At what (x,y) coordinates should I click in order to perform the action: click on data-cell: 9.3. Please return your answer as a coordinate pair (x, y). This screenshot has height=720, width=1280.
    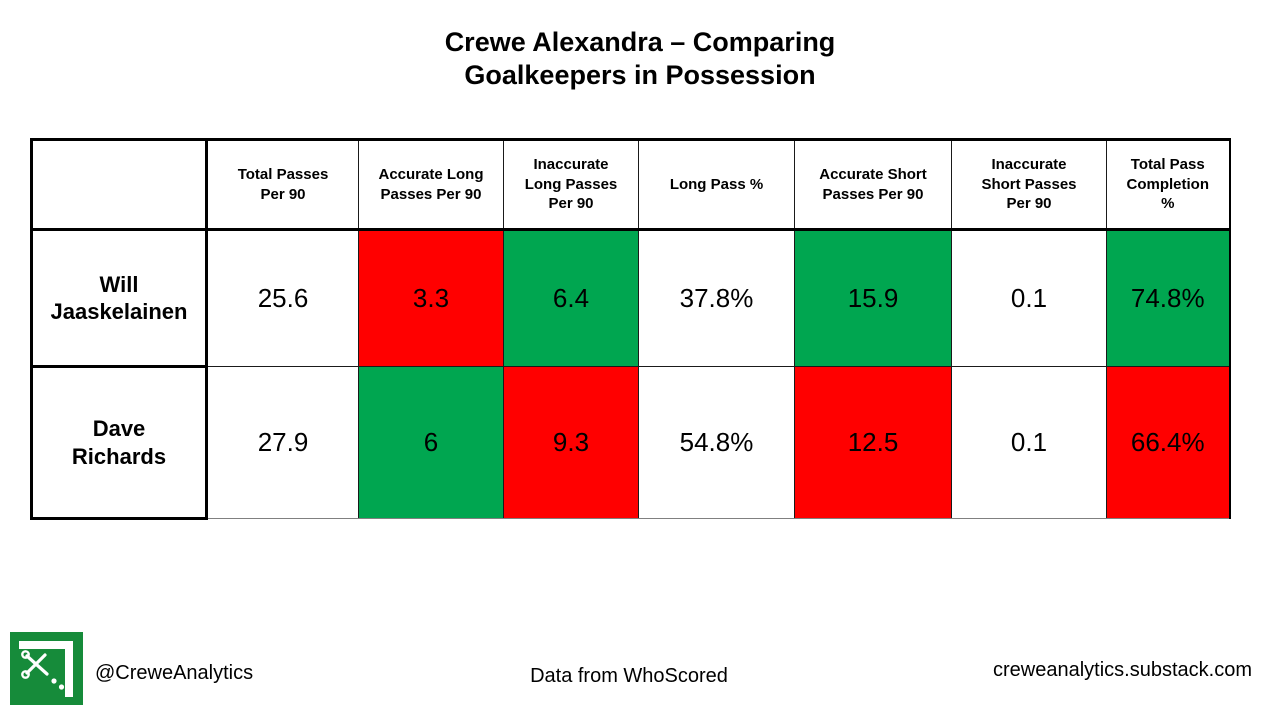
    Looking at the image, I should click on (571, 442).